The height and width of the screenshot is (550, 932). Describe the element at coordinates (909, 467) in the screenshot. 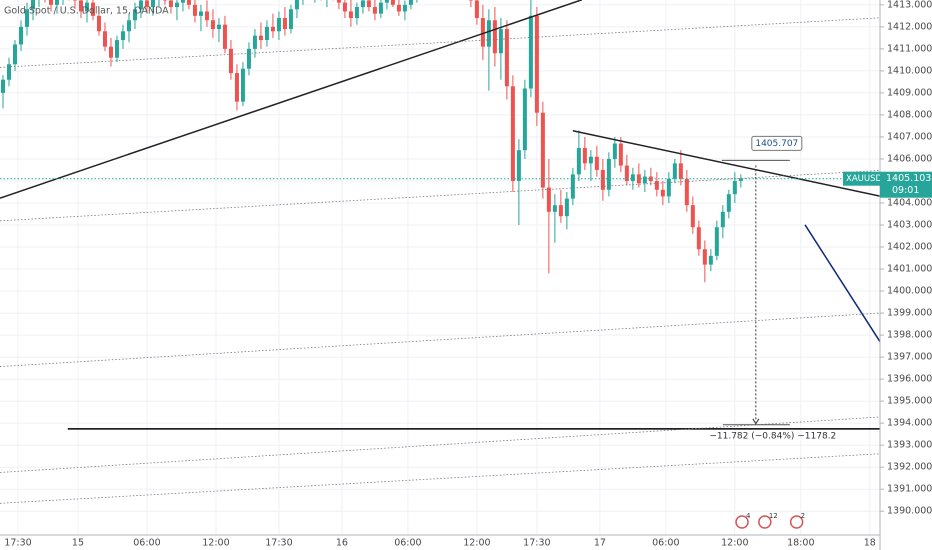

I see `y-tick-label: 1392.000` at that location.